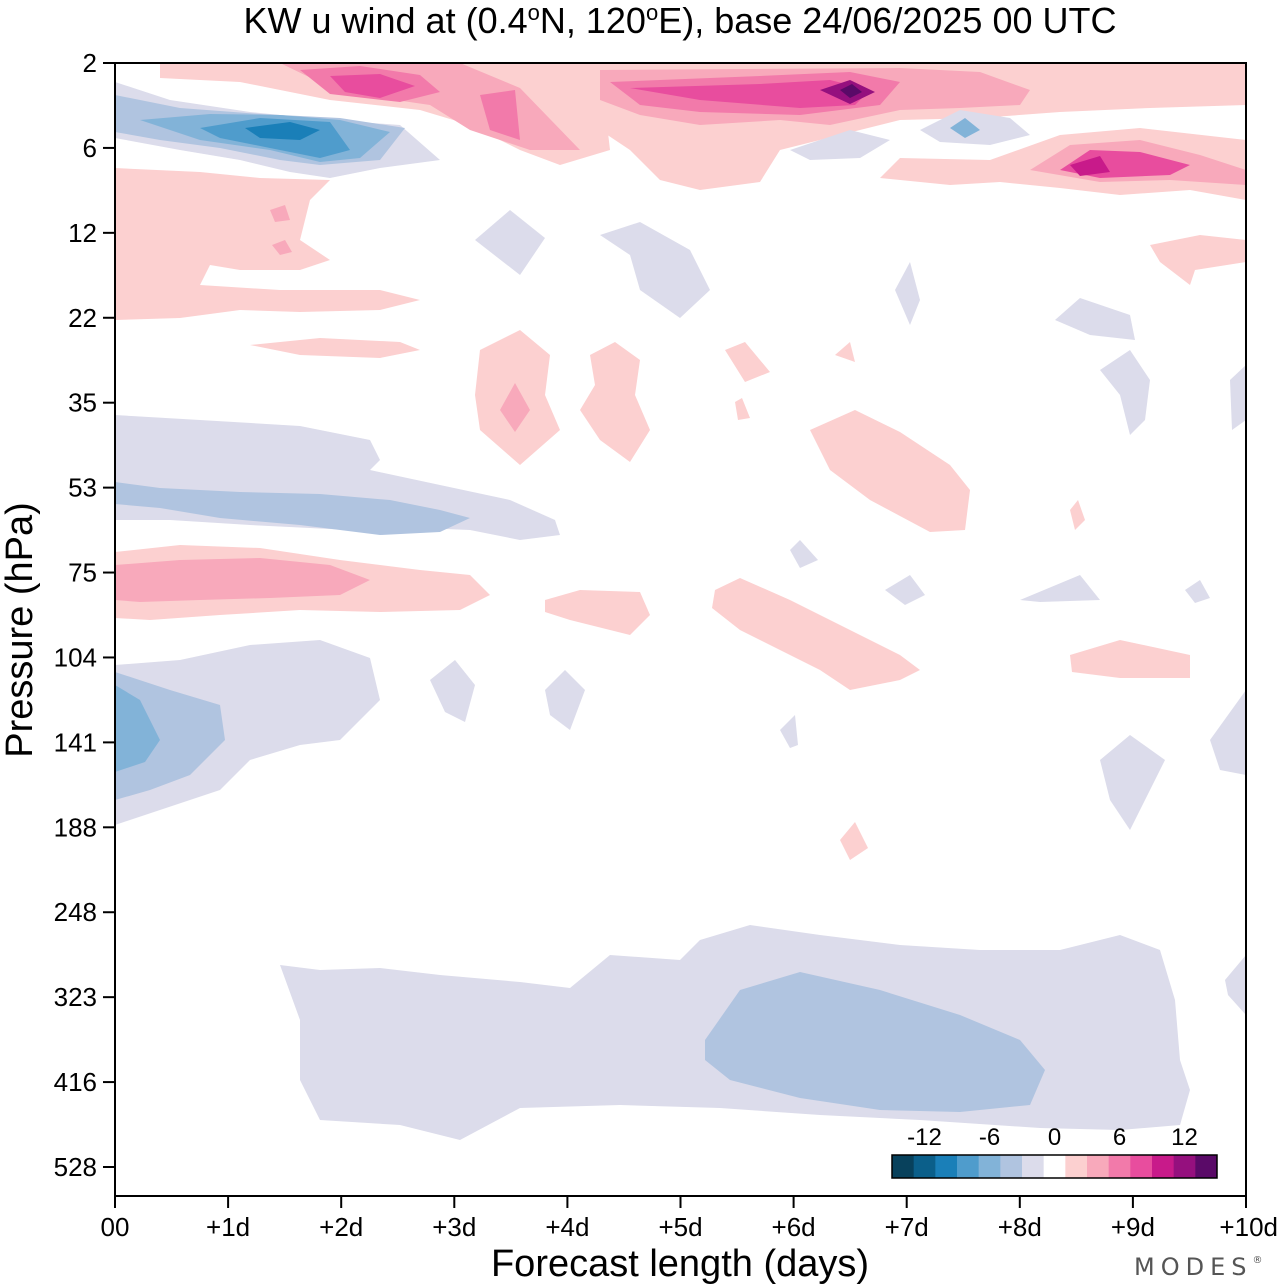 The image size is (1280, 1286). Describe the element at coordinates (500, 115) in the screenshot. I see `contour-pos-upper-3b` at that location.